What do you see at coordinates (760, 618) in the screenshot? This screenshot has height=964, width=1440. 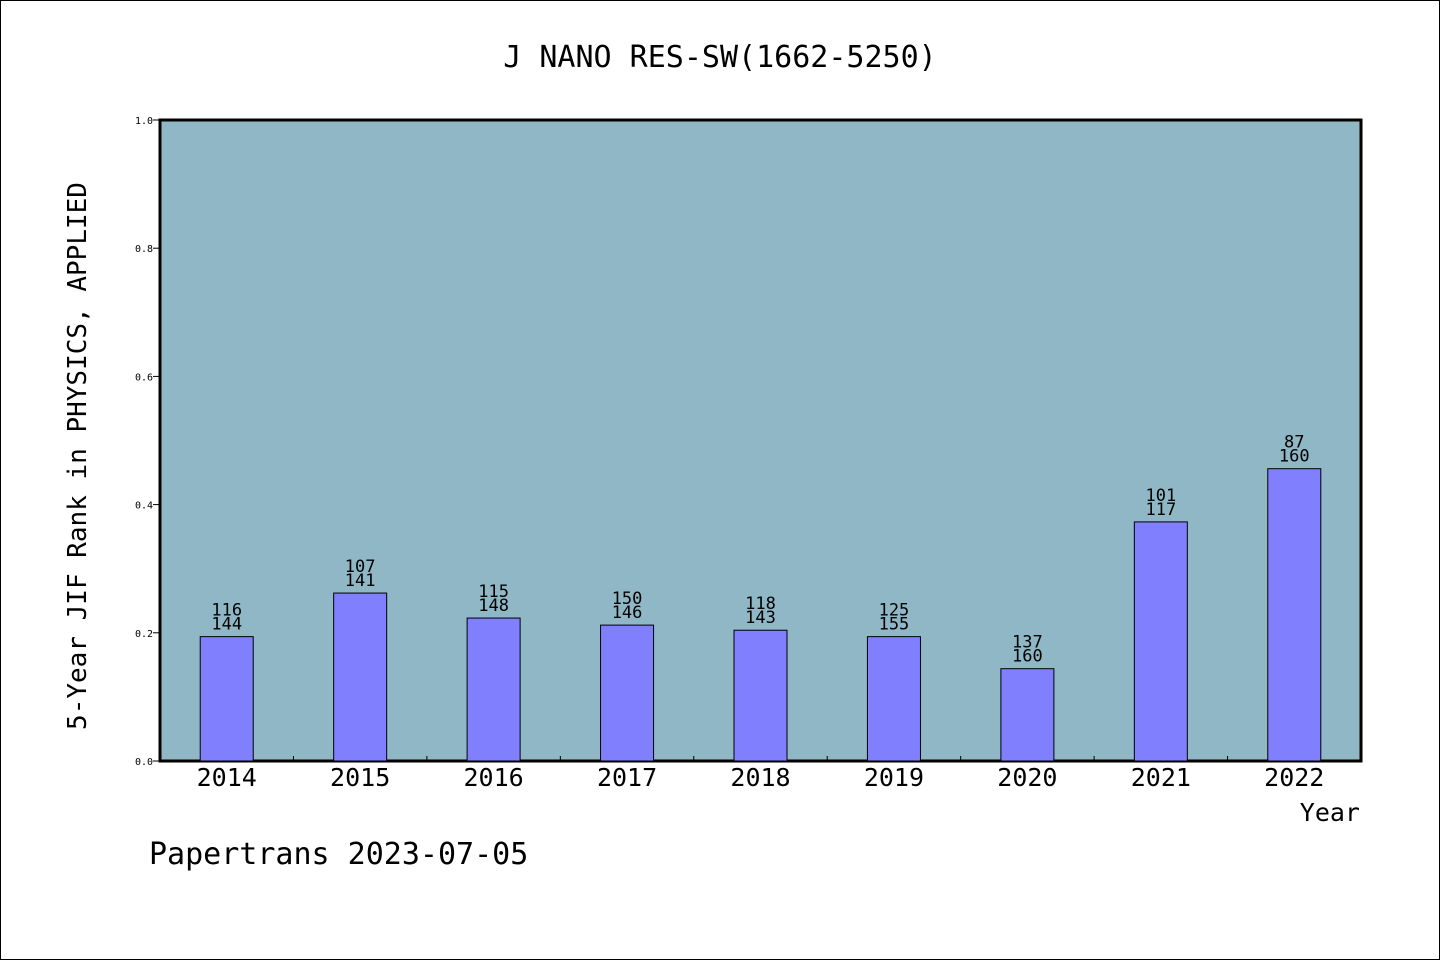 I see `bar-total-label: 143` at bounding box center [760, 618].